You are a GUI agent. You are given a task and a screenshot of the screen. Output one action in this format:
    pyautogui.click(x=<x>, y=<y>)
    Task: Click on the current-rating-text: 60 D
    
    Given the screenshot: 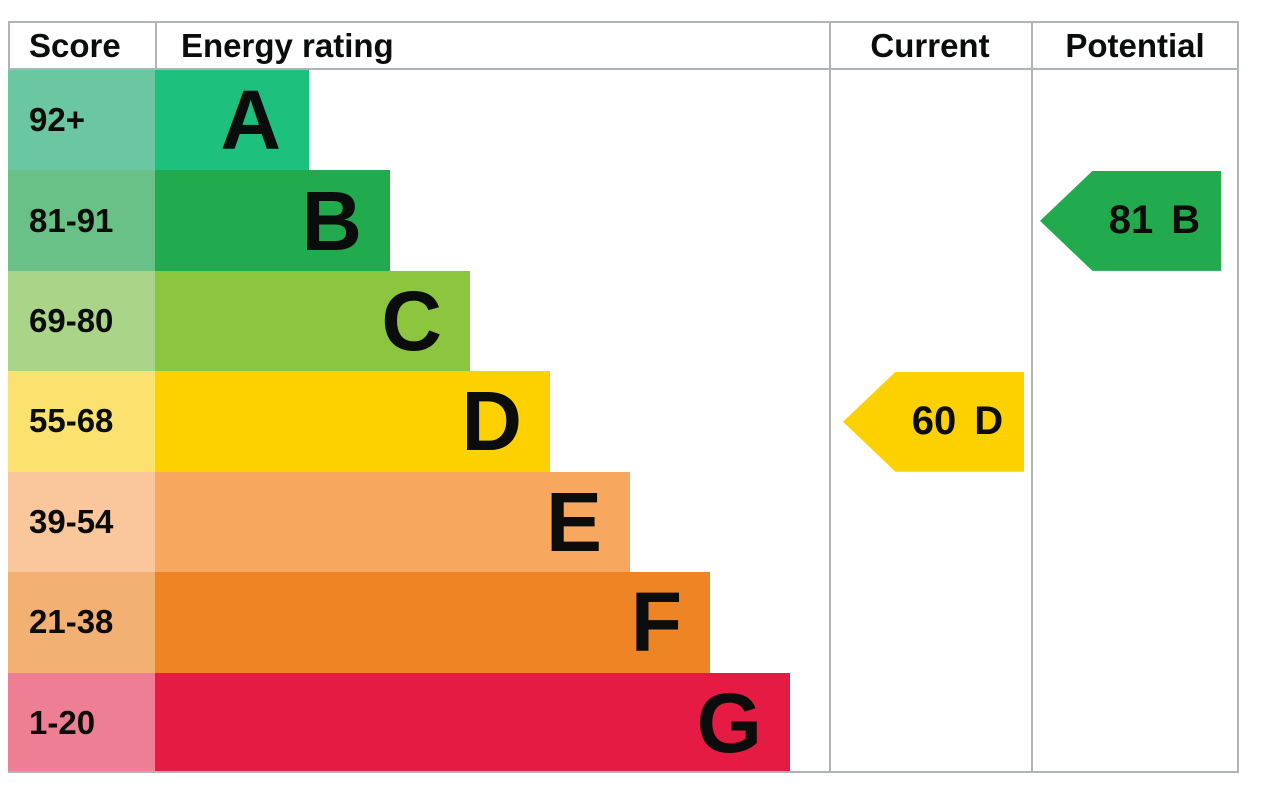 What is the action you would take?
    pyautogui.click(x=957, y=421)
    